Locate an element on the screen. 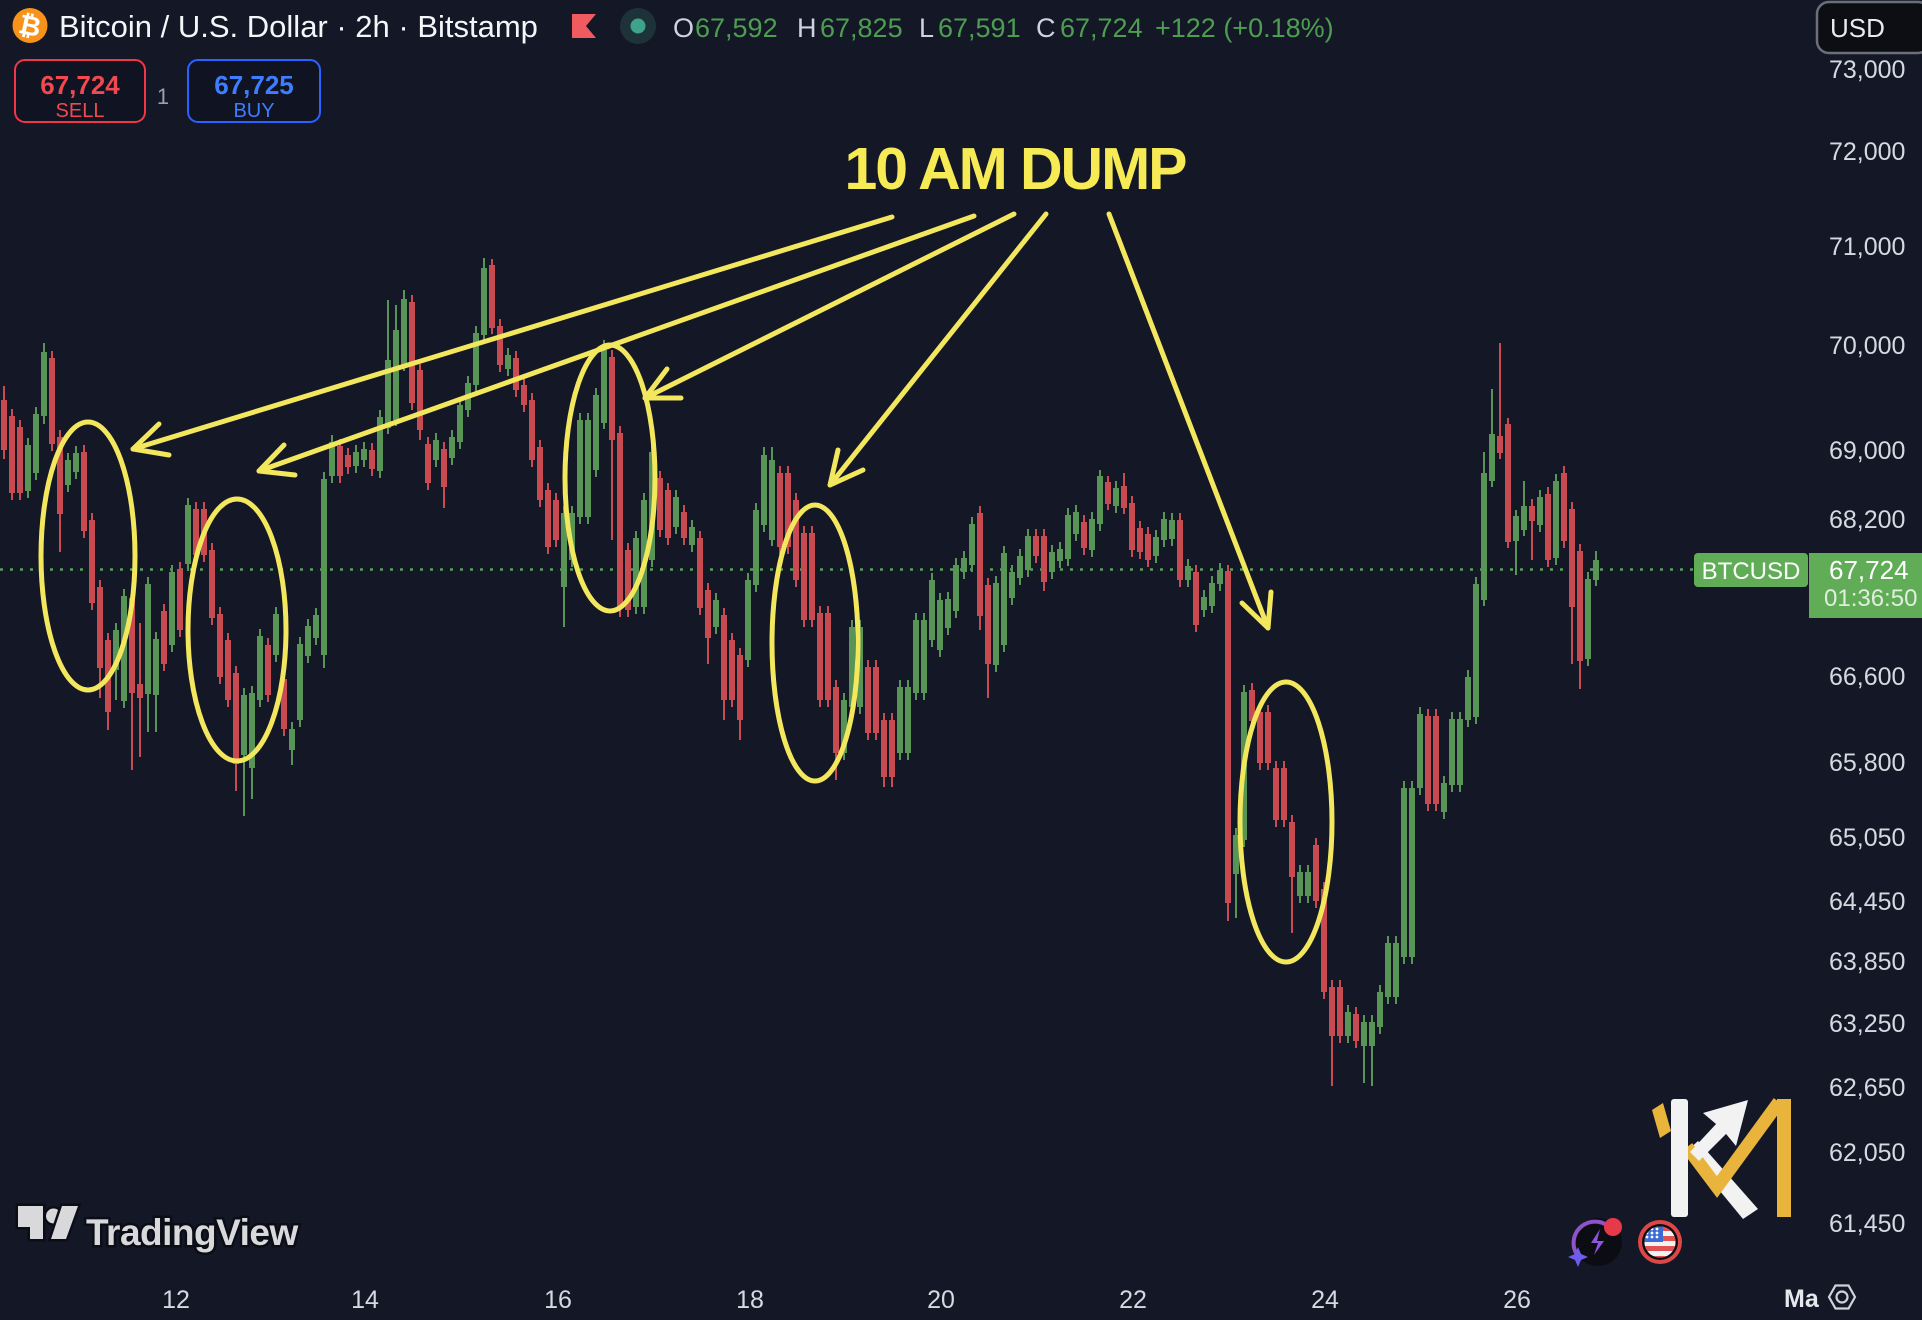 This screenshot has height=1320, width=1922. svg-text: 63,850 is located at coordinates (1867, 962).